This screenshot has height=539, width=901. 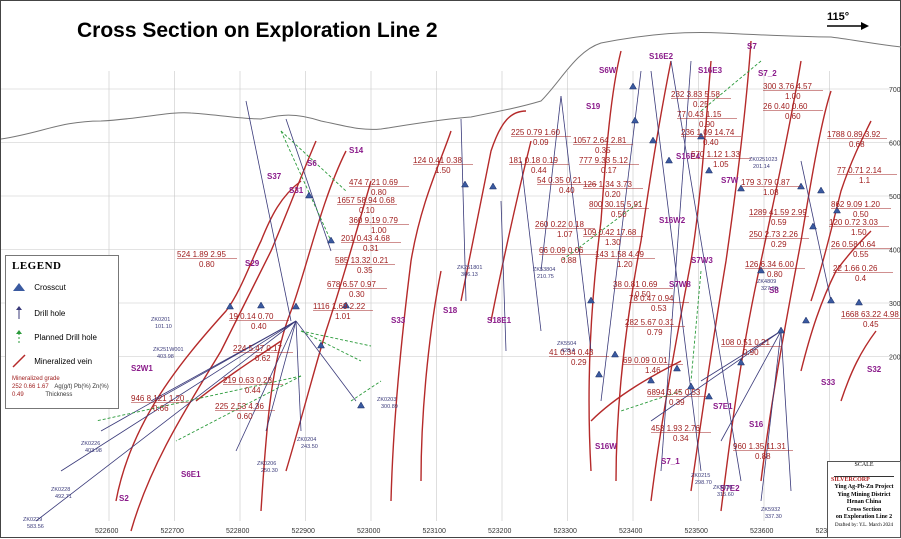 What do you see at coordinates (172, 531) in the screenshot?
I see `x-axis-label: 522700` at bounding box center [172, 531].